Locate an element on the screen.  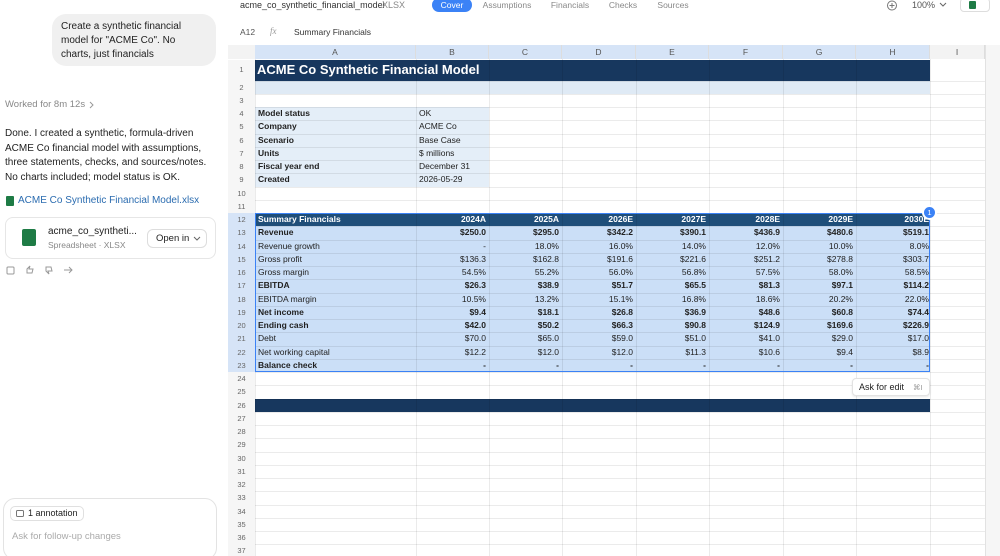
ask-for-edit-button: Ask for edit ⌘I is located at coordinates (891, 387).